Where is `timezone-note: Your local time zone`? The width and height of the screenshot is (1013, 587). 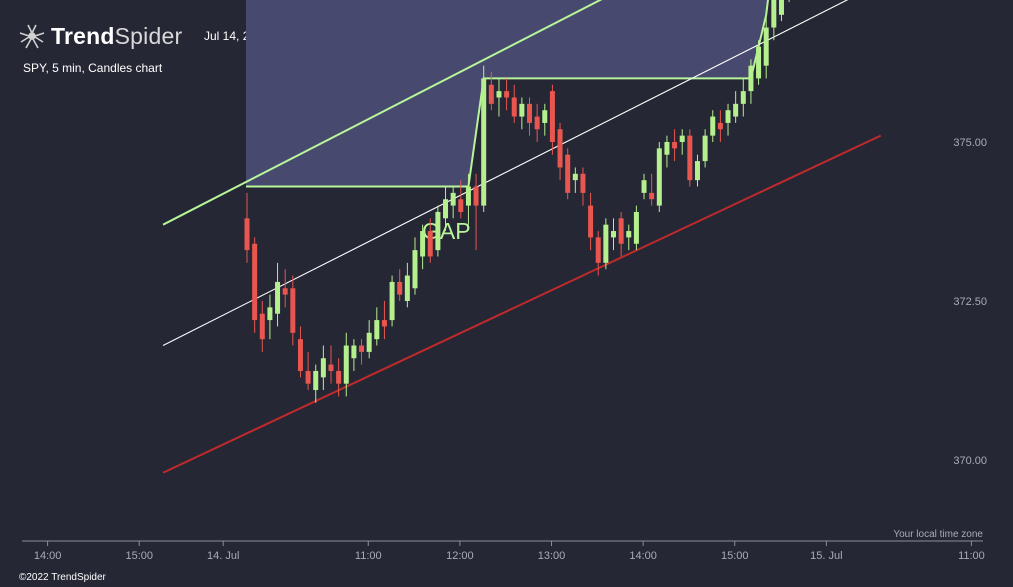
timezone-note: Your local time zone is located at coordinates (938, 534).